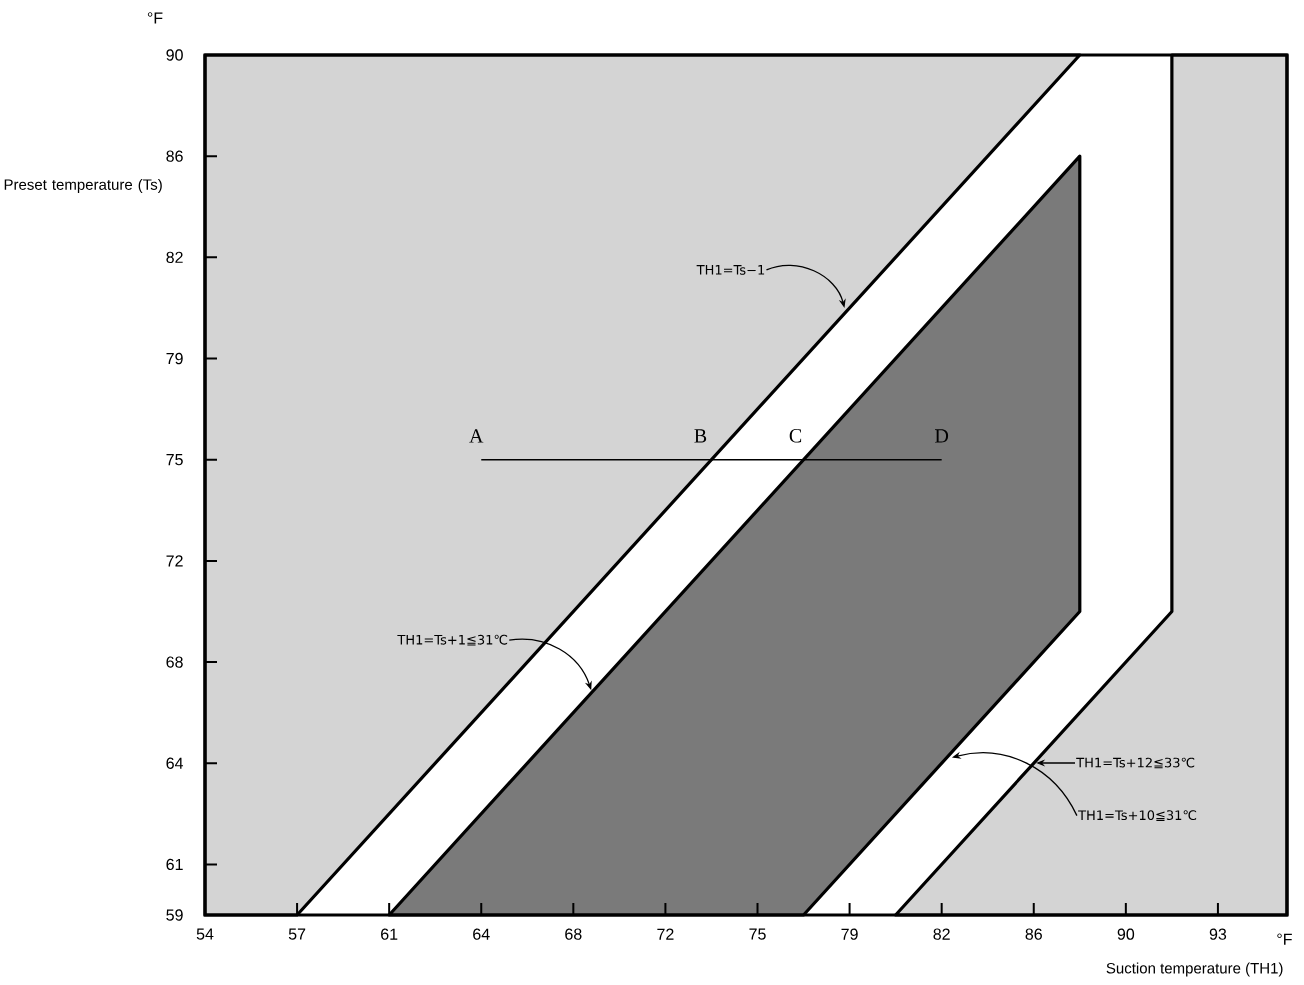  I want to click on y-tick-label: 82, so click(174, 257).